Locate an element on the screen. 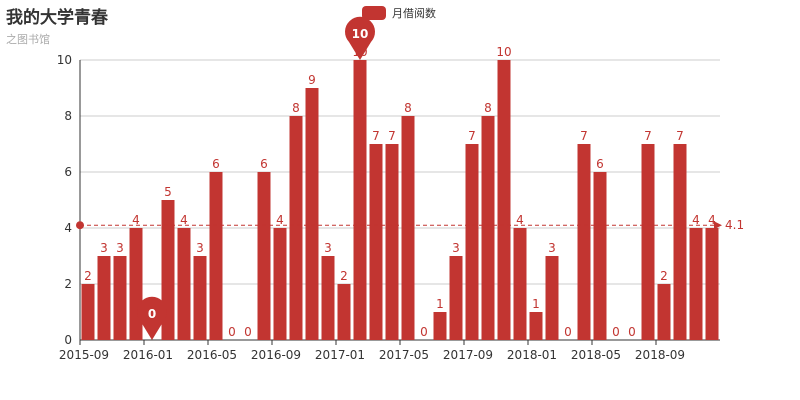 This screenshot has width=800, height=400. average-label: 4.1 is located at coordinates (734, 225).